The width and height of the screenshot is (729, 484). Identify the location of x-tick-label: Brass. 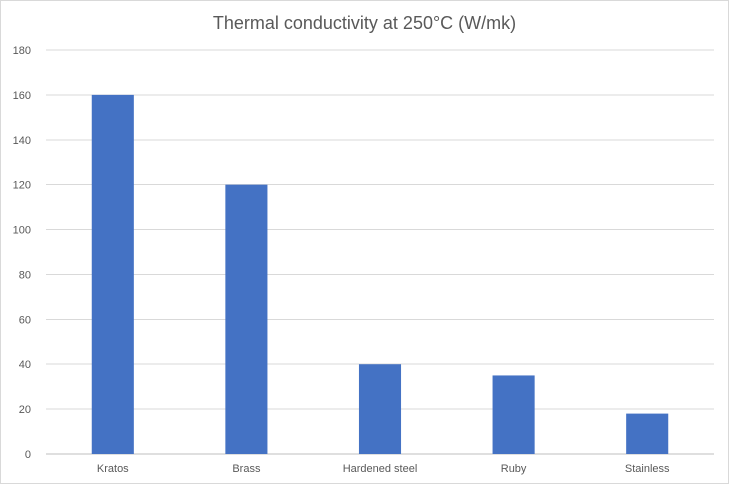
(246, 469).